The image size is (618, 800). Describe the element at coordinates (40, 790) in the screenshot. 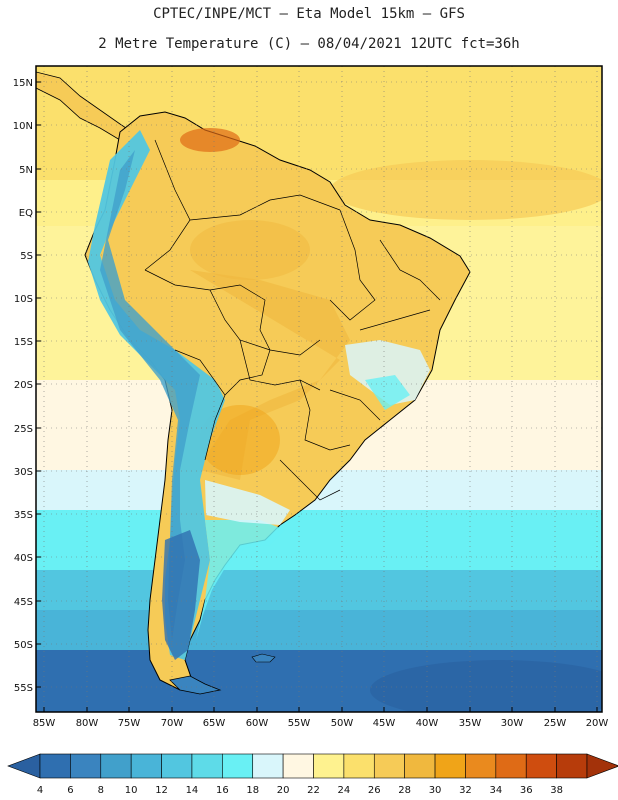

I see `colorbar-label: 4` at that location.